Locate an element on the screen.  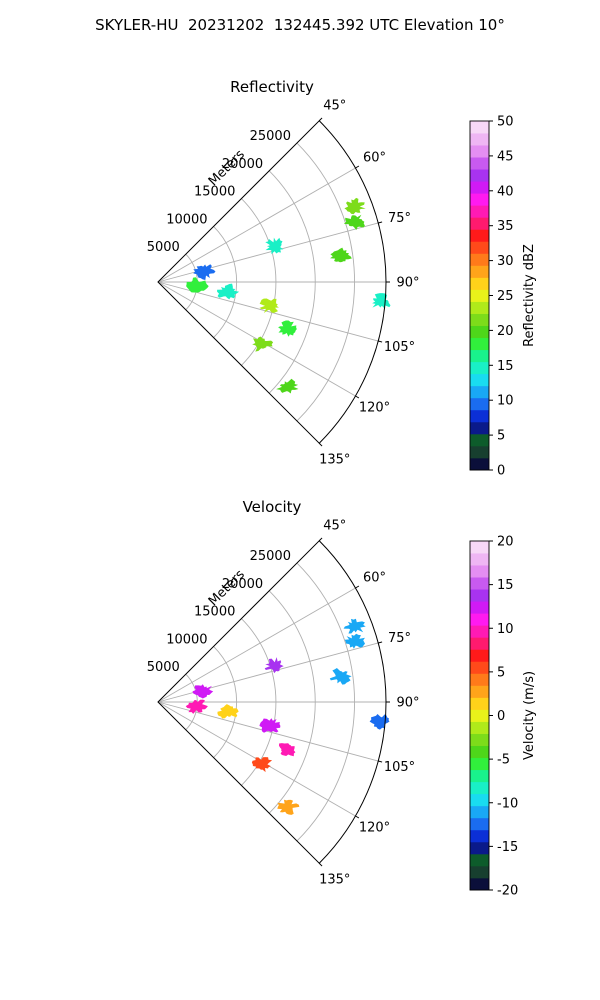
sector-frame is located at coordinates (272, 702).